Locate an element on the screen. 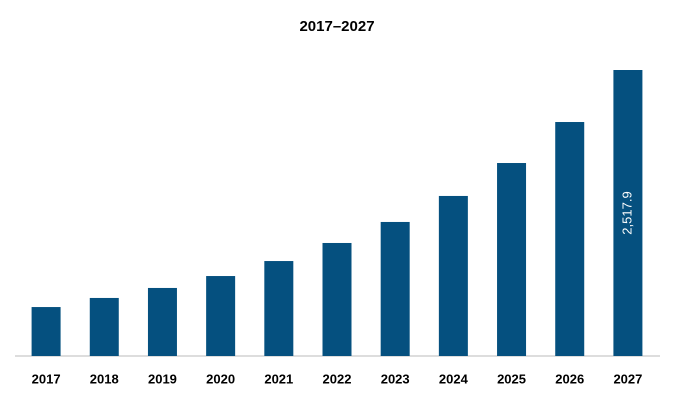 Image resolution: width=675 pixels, height=400 pixels. x-tick-label: 2025 is located at coordinates (511, 378).